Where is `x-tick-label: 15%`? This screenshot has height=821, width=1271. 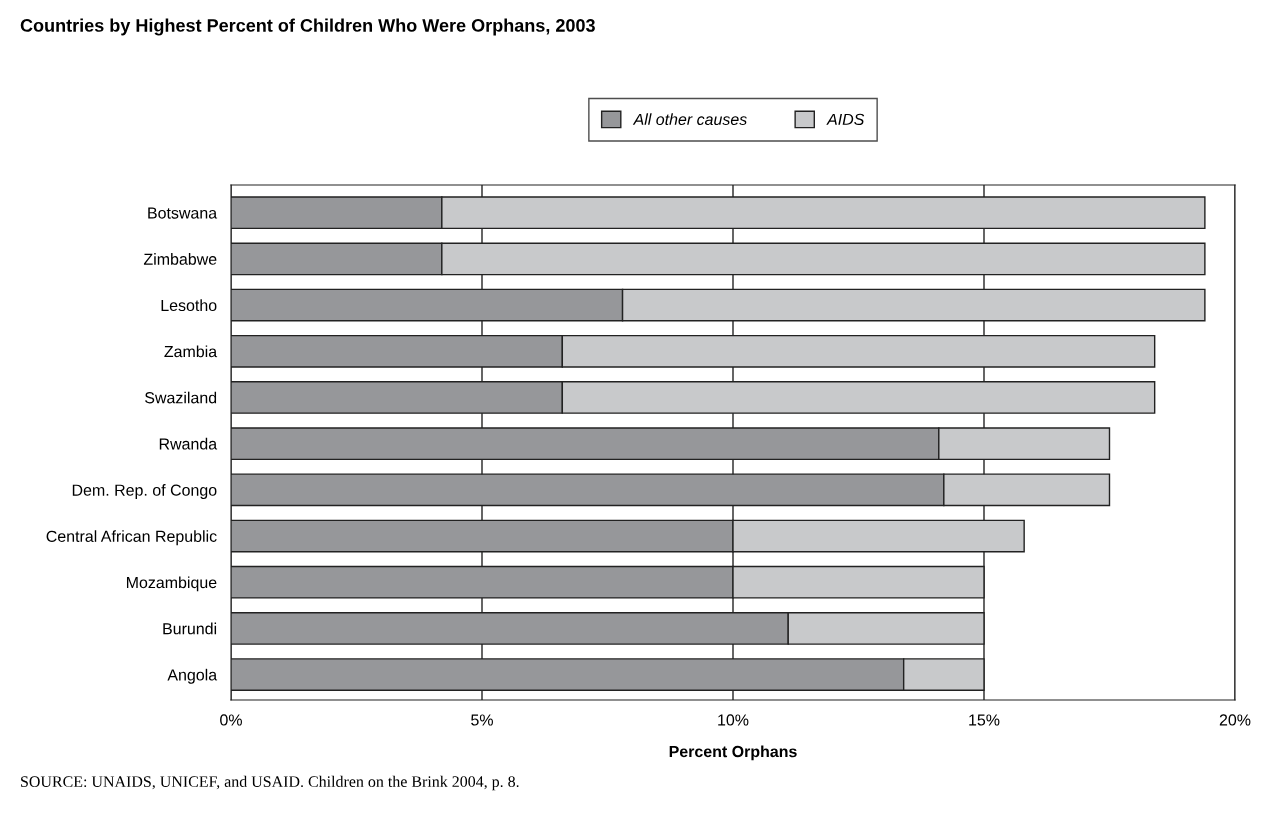
x-tick-label: 15% is located at coordinates (984, 720).